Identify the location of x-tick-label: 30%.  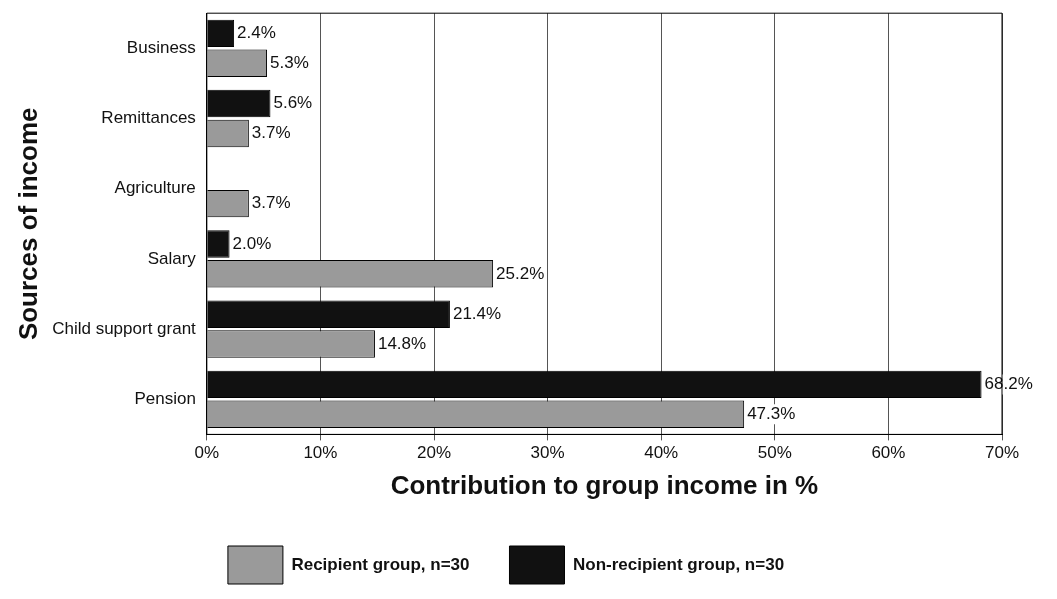
(547, 453).